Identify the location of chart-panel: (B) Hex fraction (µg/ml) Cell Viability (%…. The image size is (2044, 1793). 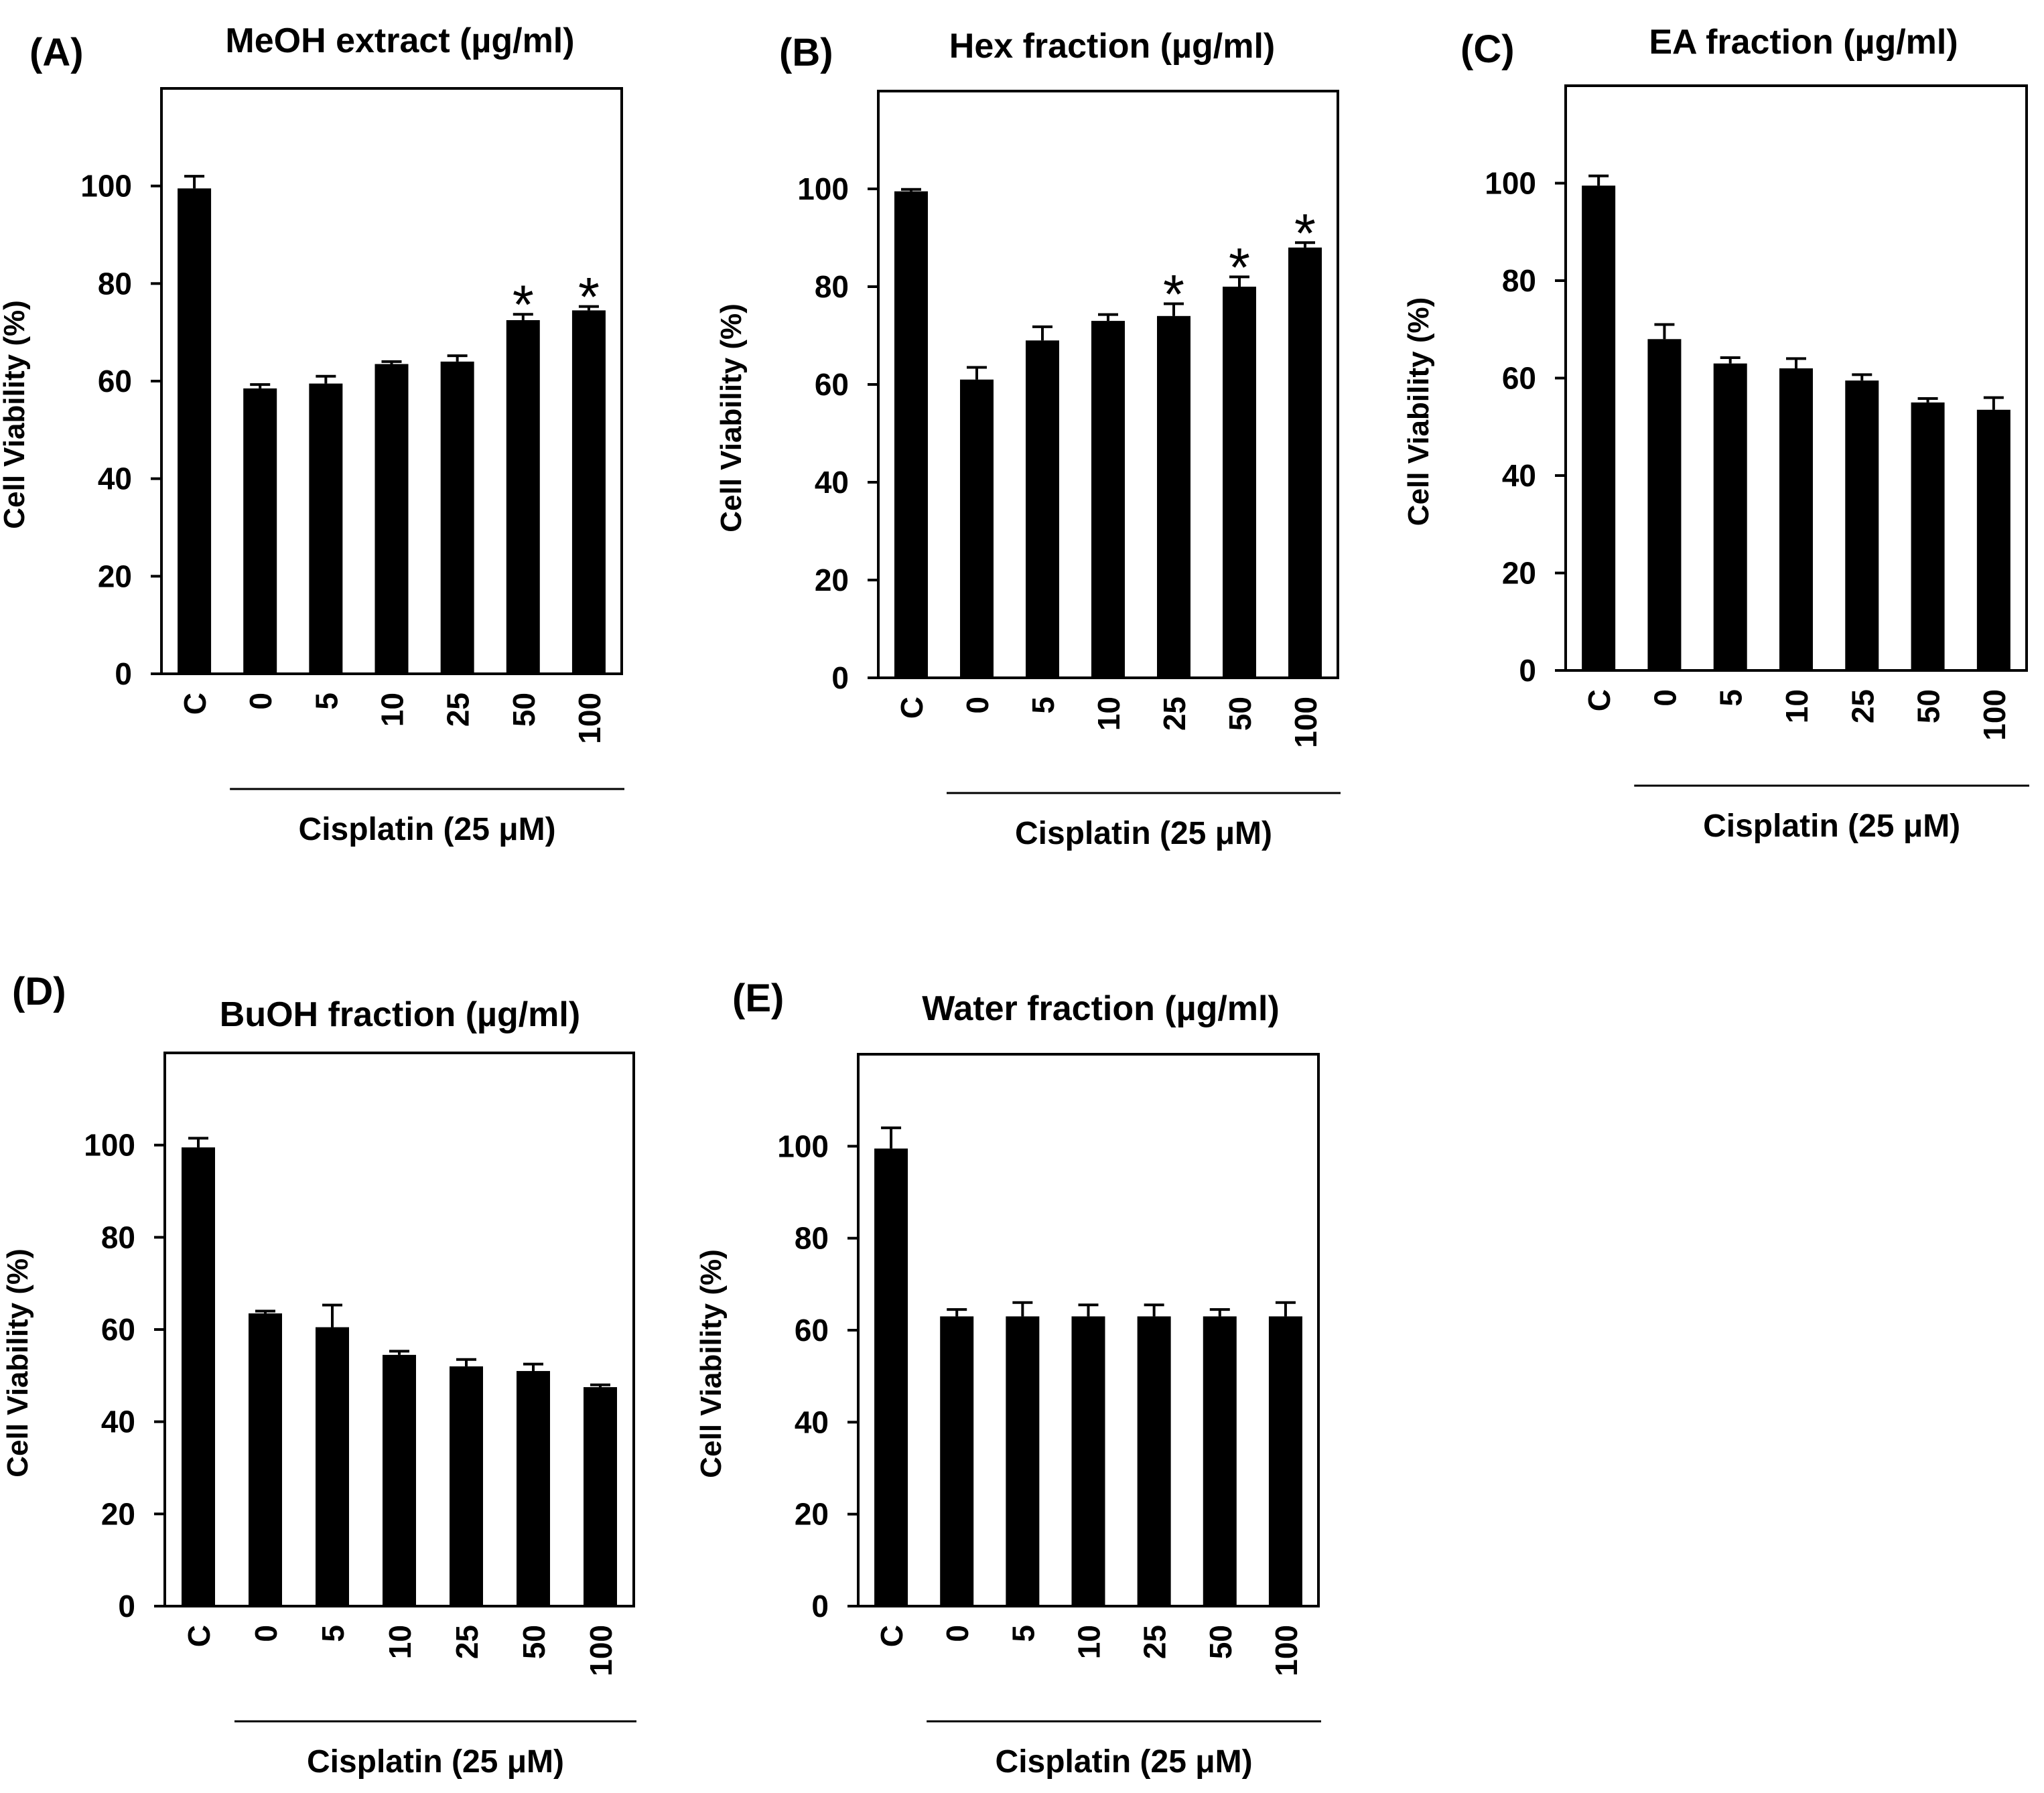
(1028, 439).